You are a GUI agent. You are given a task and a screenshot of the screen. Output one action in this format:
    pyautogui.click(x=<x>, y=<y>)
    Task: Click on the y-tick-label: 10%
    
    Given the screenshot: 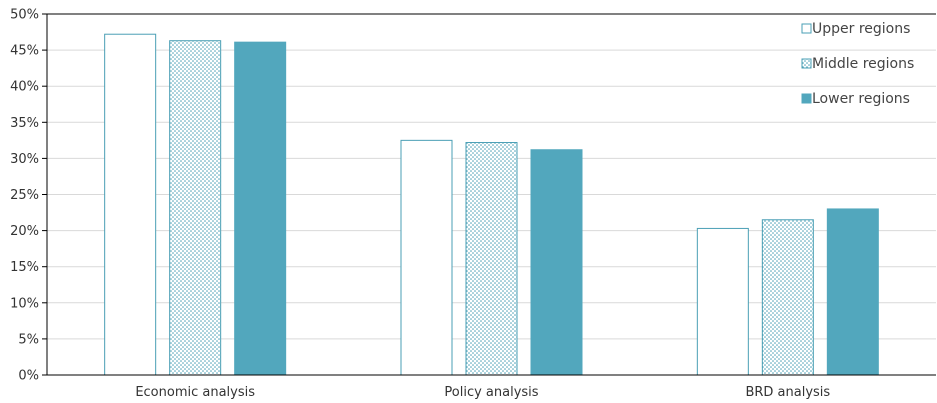 What is the action you would take?
    pyautogui.click(x=24, y=303)
    